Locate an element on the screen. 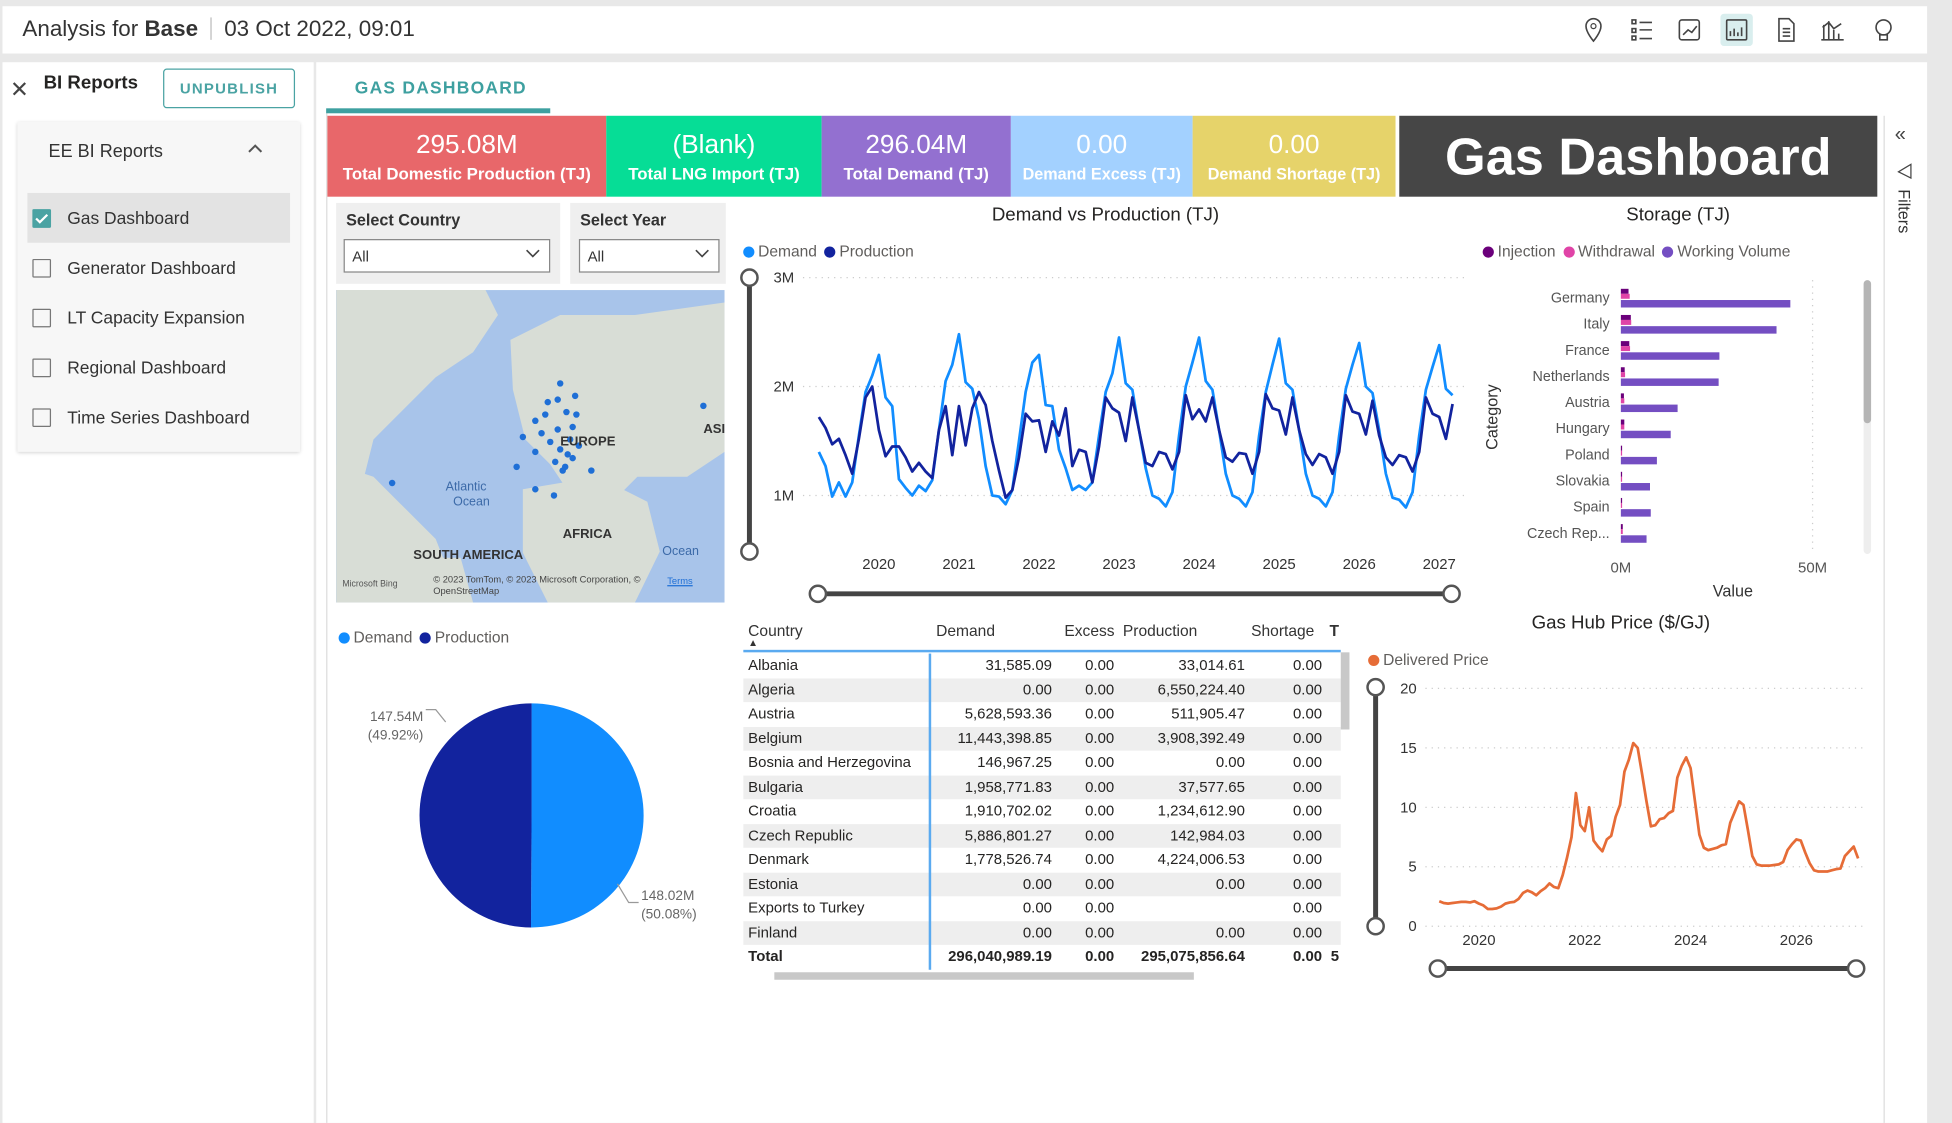 This screenshot has width=1952, height=1123. tab-gas-dashboard: GAS DASHBOARD is located at coordinates (440, 87).